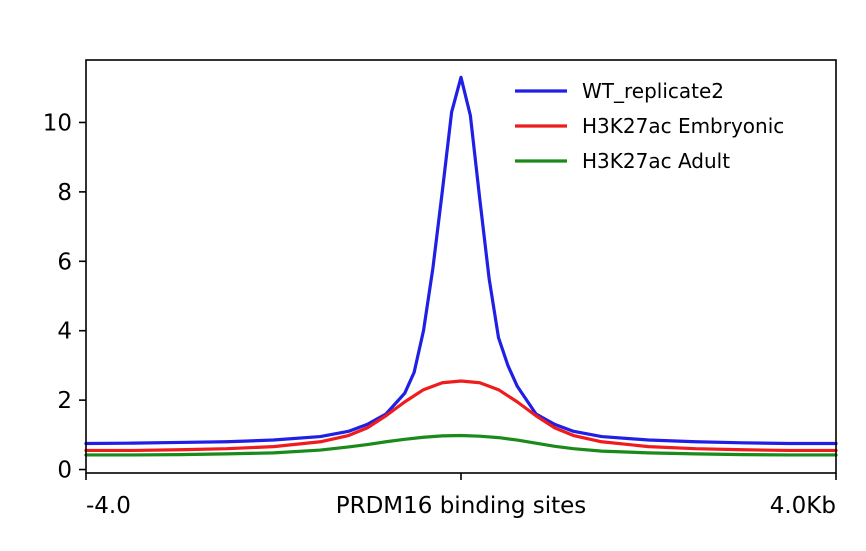 This screenshot has width=866, height=551. Describe the element at coordinates (108, 506) in the screenshot. I see `x-tick-label: -4.0` at that location.